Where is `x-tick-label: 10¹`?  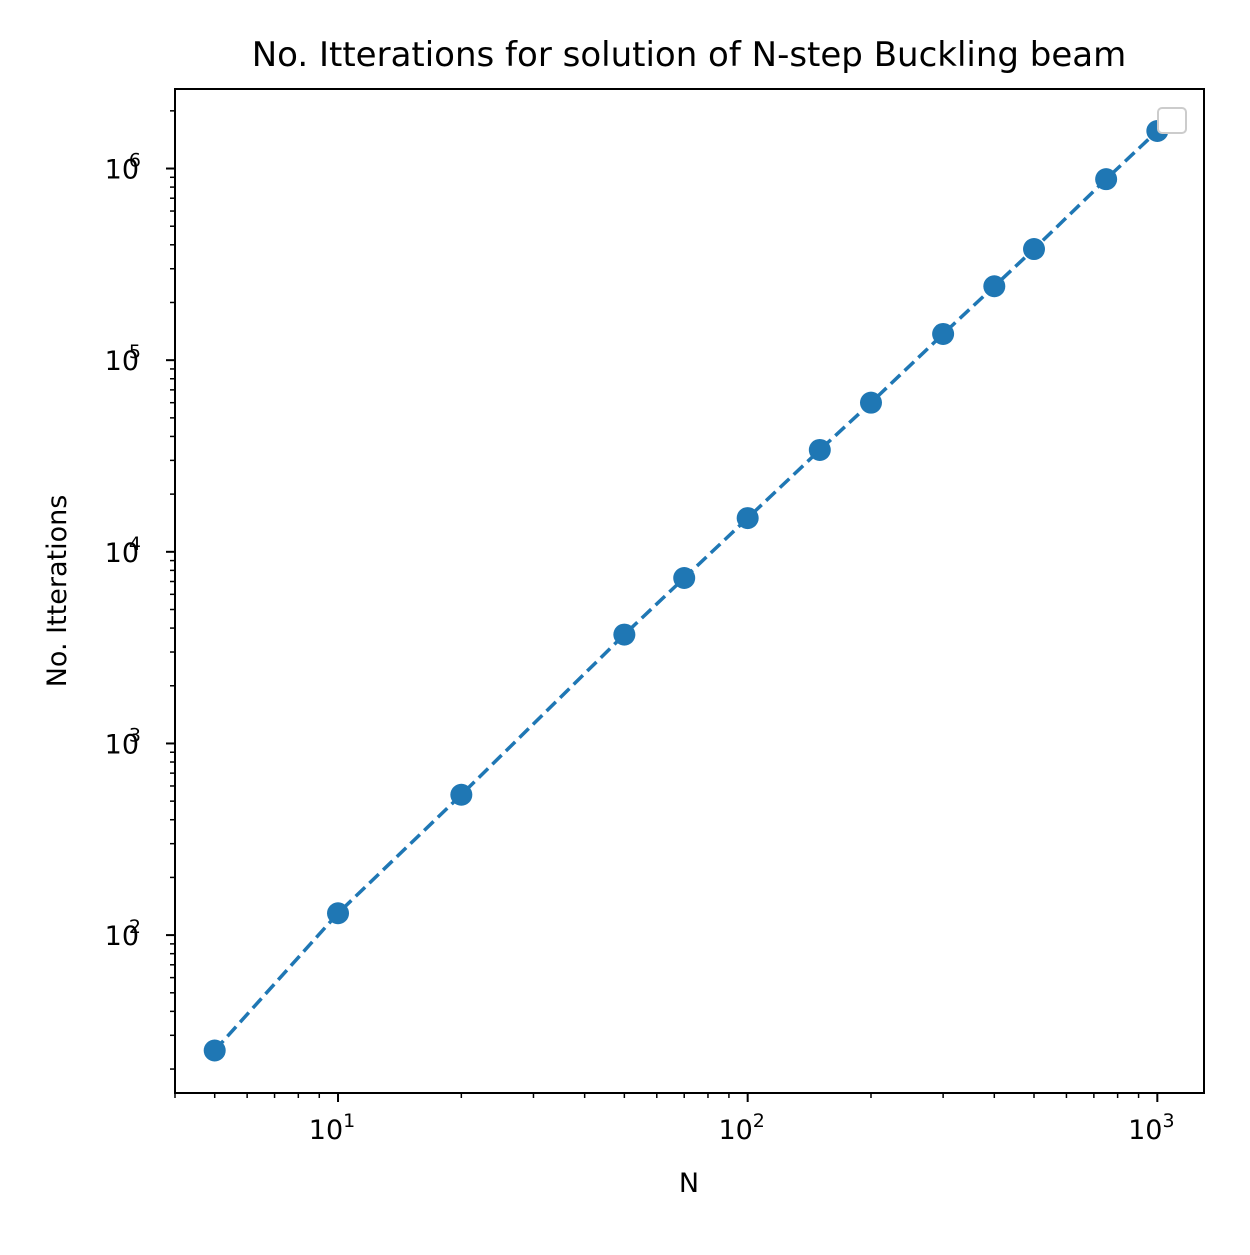 x-tick-label: 10¹ is located at coordinates (332, 1128).